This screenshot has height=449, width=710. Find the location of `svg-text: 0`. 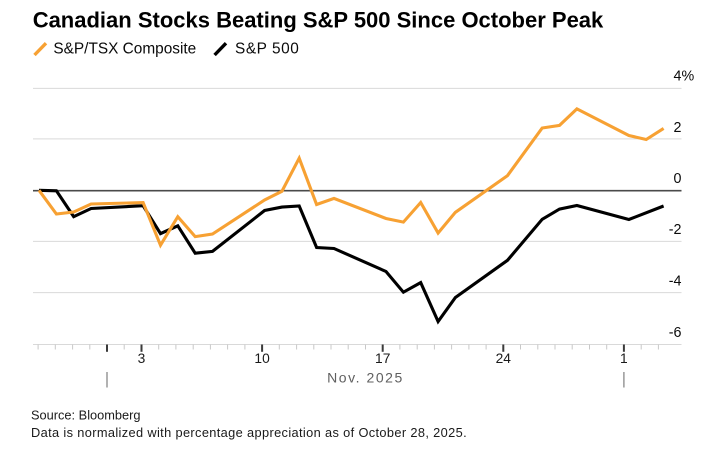

svg-text: 0 is located at coordinates (678, 179).